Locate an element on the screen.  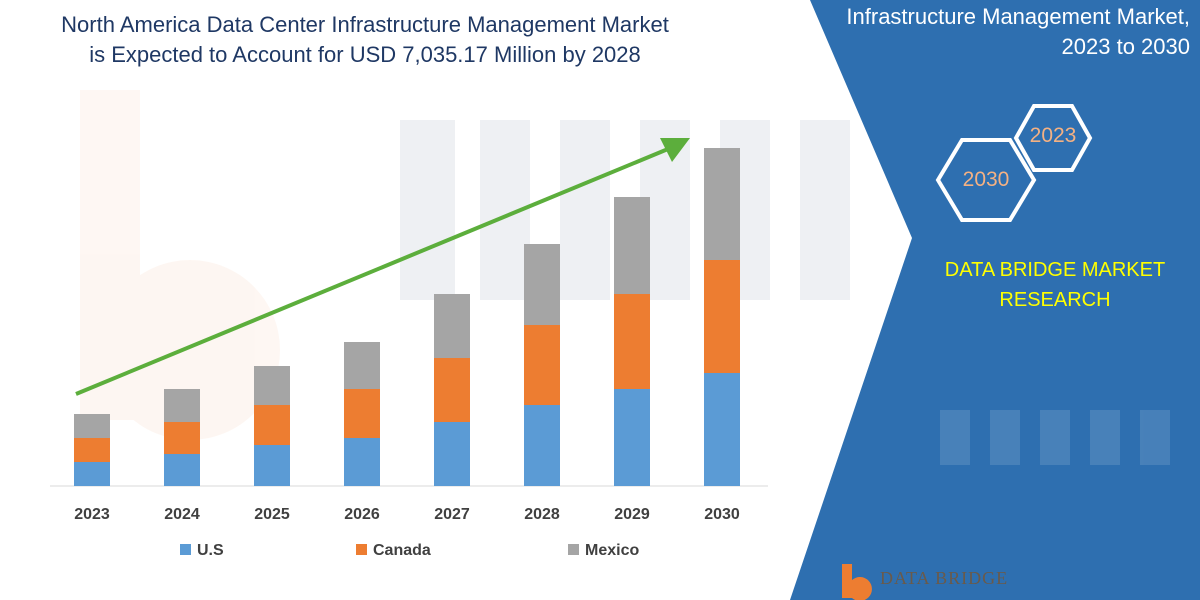
bar-canada-2030 is located at coordinates (722, 316).